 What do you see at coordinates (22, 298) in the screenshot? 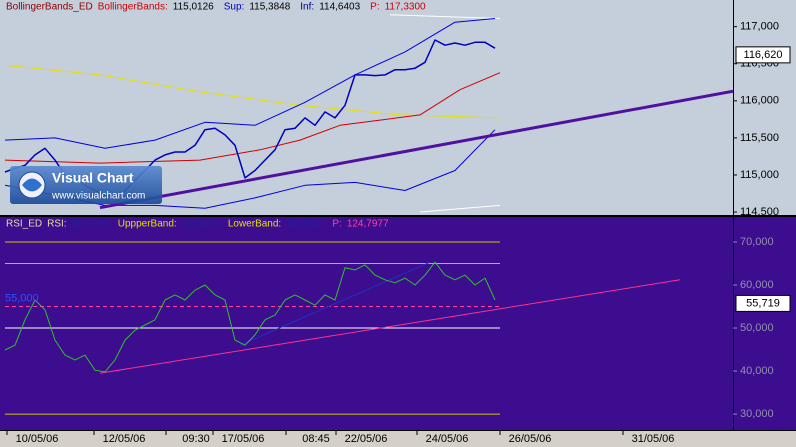
I see `level-label: 55,000` at bounding box center [22, 298].